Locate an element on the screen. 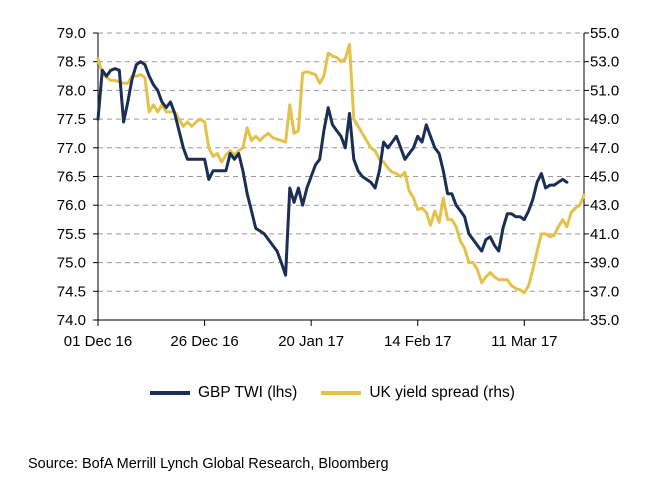  left-tick-label: 79.0 is located at coordinates (71, 33).